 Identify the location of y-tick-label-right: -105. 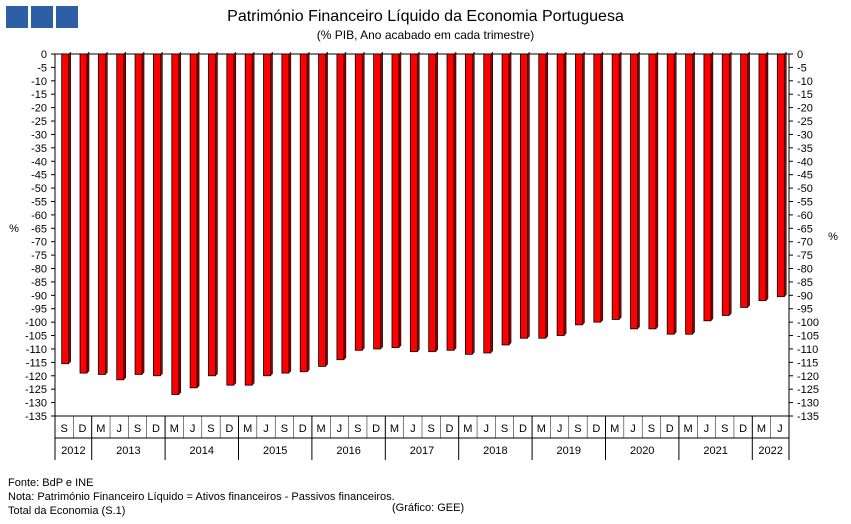
(808, 337).